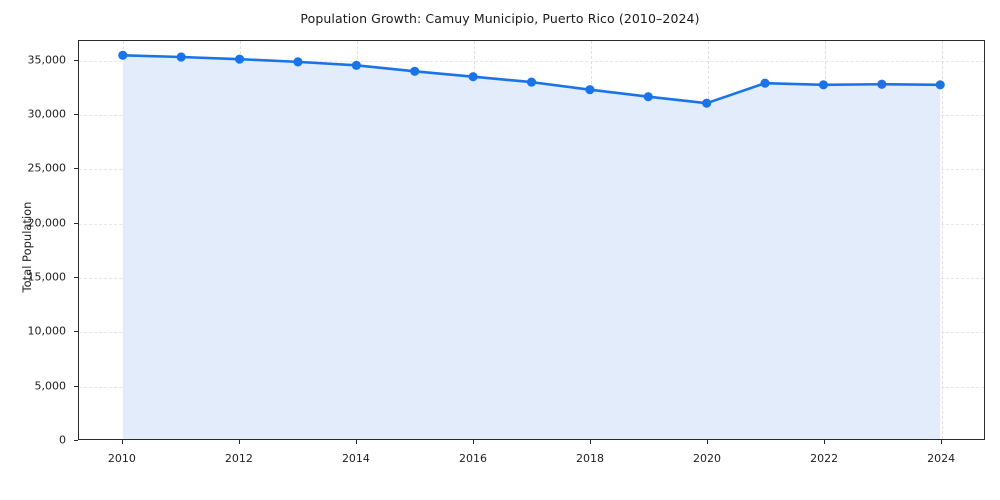  I want to click on y-axis-tick-label: 10,000, so click(47, 331).